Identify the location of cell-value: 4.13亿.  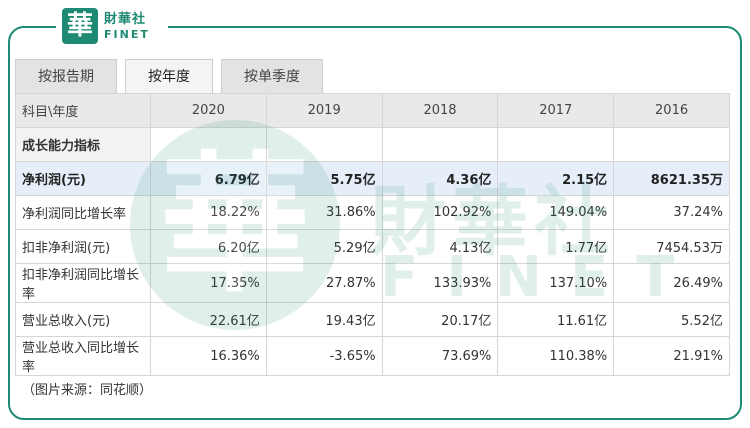
(440, 246).